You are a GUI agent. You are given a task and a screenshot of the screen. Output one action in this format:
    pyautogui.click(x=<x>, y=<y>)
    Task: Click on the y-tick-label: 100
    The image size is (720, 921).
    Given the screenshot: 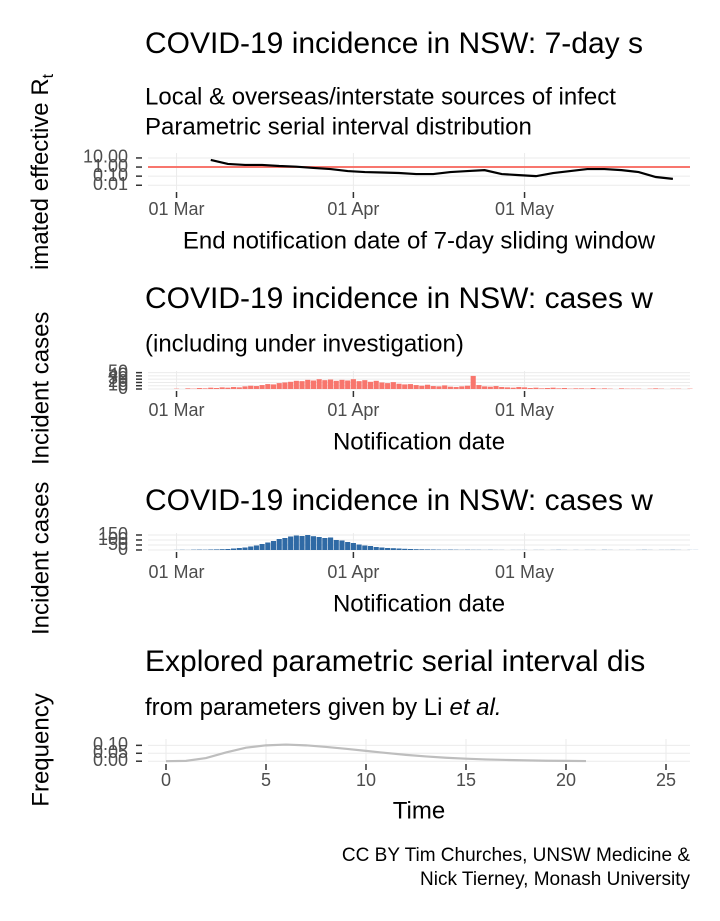 What is the action you would take?
    pyautogui.click(x=113, y=539)
    